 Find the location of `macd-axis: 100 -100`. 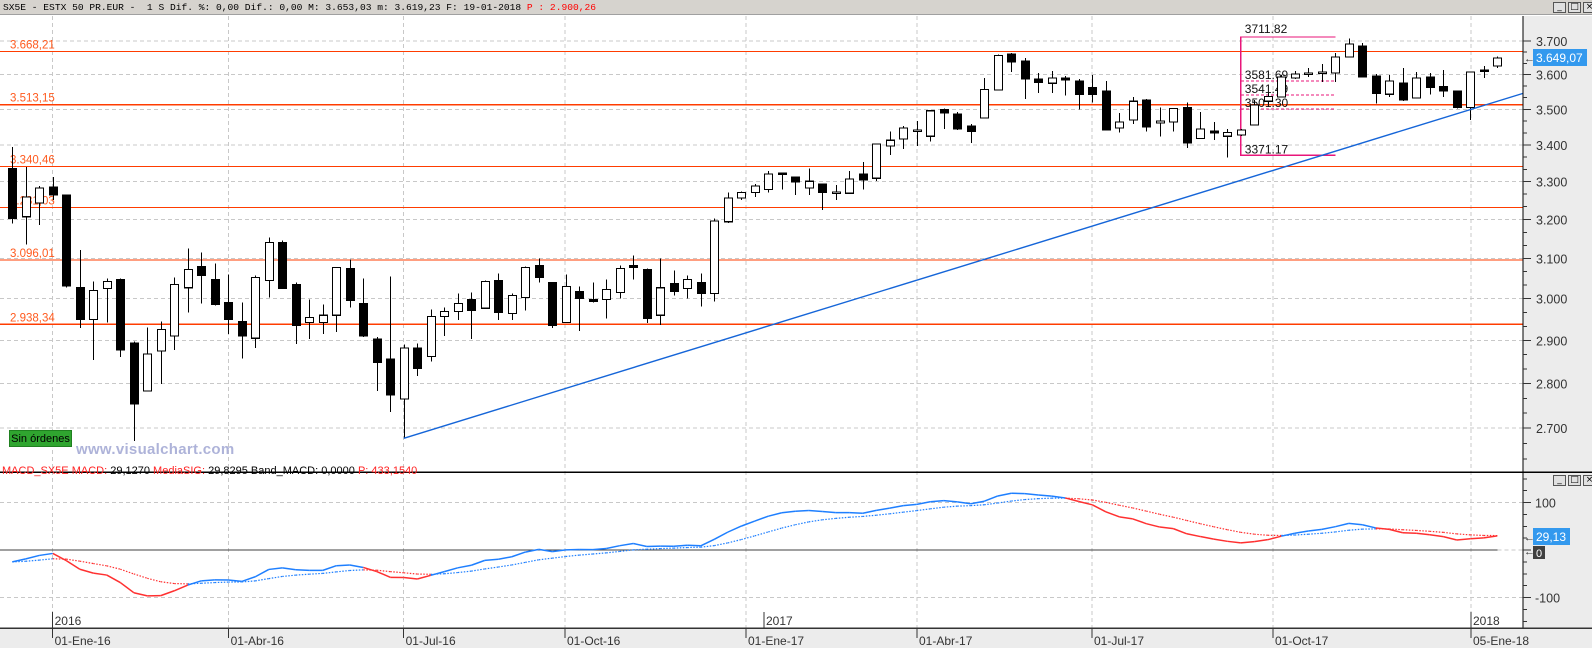

macd-axis: 100 -100 is located at coordinates (1541, 550).